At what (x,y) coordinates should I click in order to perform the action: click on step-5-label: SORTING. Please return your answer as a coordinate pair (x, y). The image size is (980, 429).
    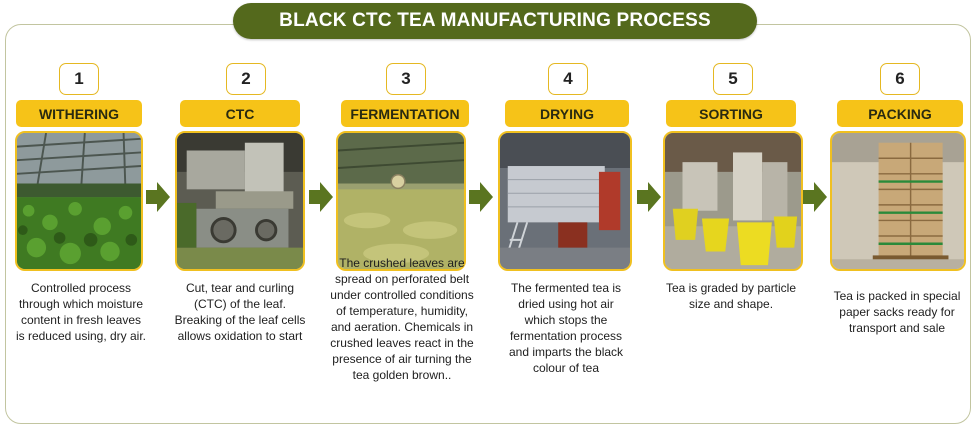
    Looking at the image, I should click on (731, 113).